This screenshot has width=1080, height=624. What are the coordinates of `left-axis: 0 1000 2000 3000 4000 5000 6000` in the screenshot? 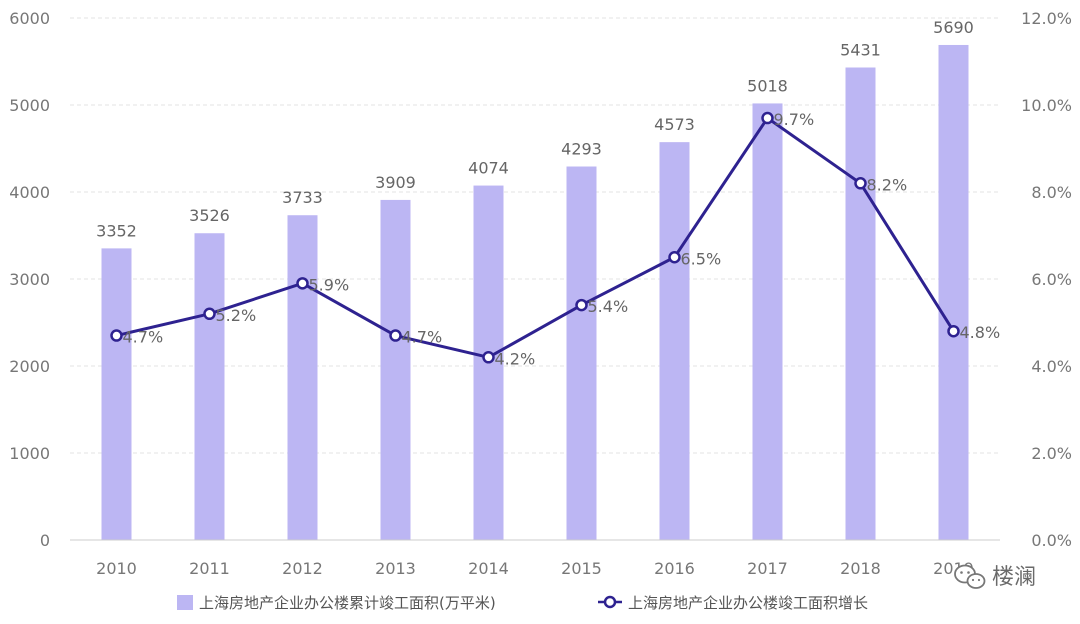 It's located at (29, 279).